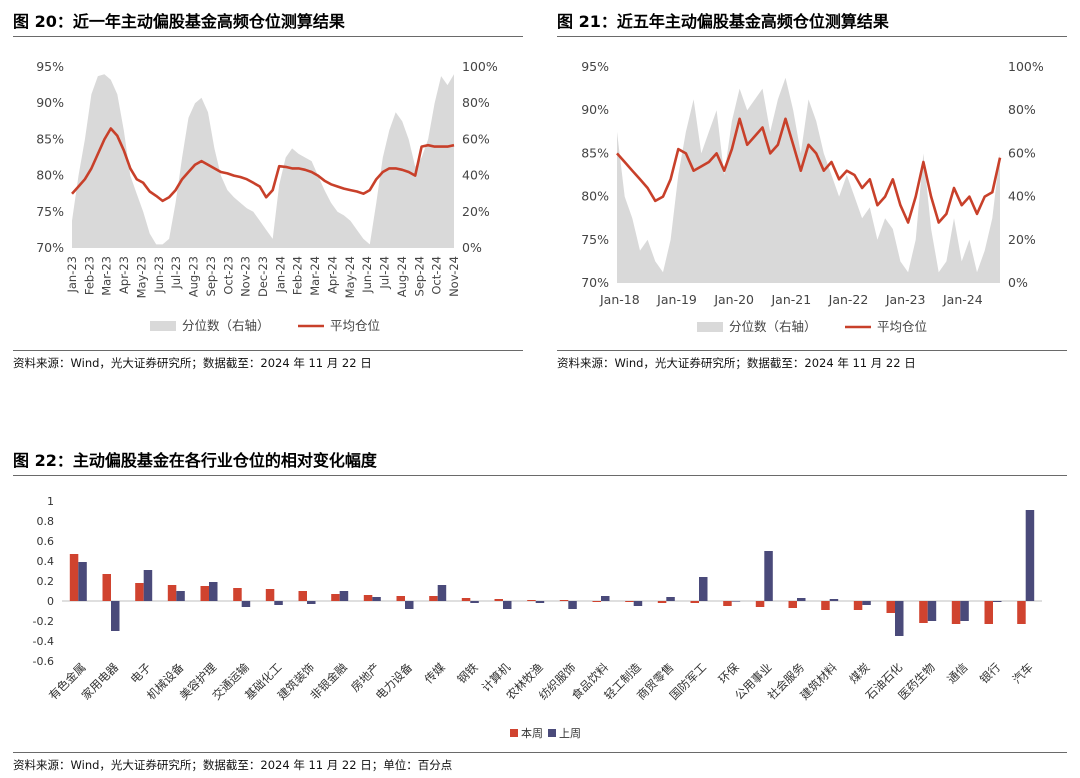 The width and height of the screenshot is (1080, 778). I want to click on x-tick-label: Aug-23, so click(194, 276).